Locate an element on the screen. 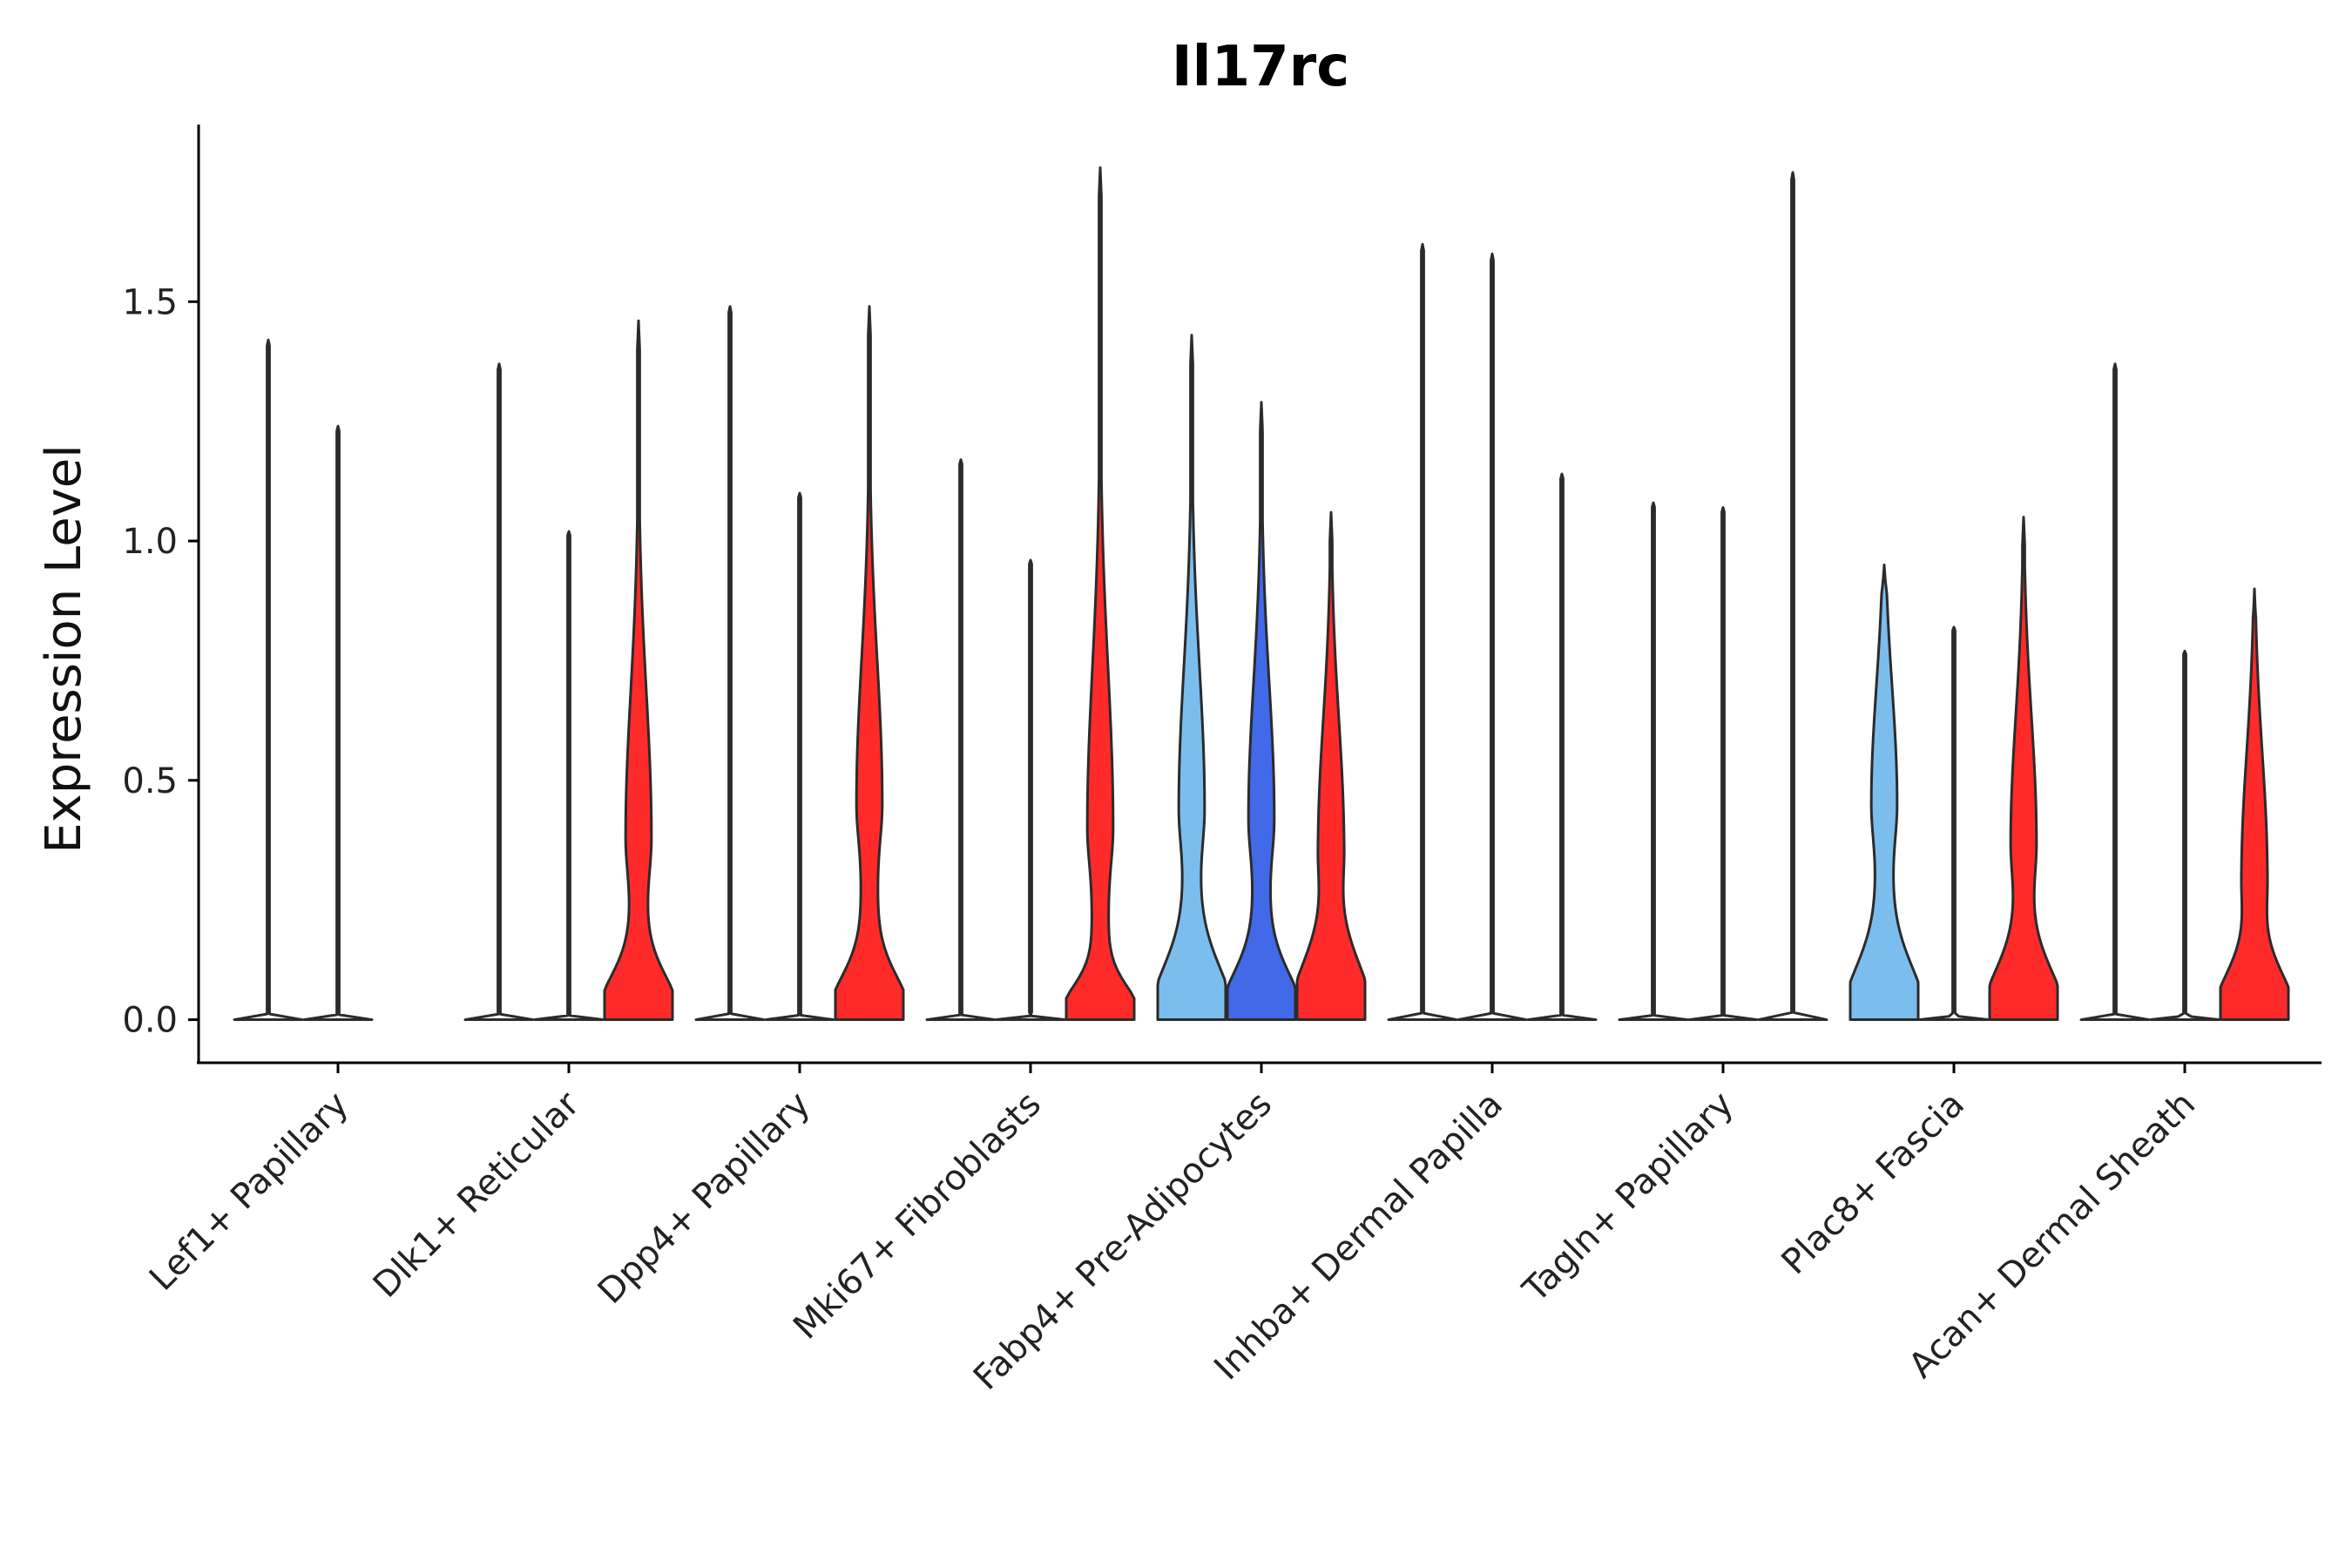  y-tick-label: 0.5 is located at coordinates (150, 781).